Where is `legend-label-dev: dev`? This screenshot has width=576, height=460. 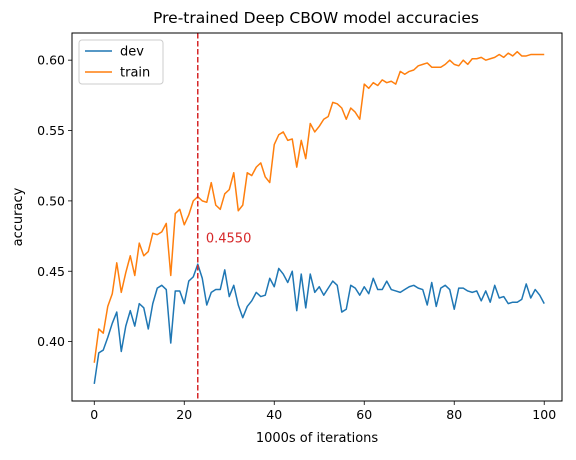
legend-label-dev: dev is located at coordinates (132, 52).